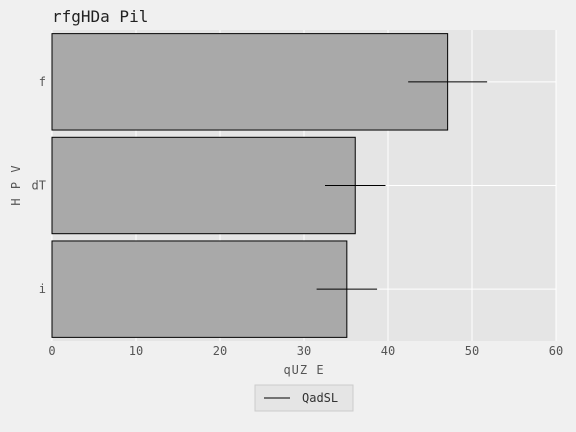 This screenshot has width=576, height=432. I want to click on x-tick-label: 50, so click(472, 351).